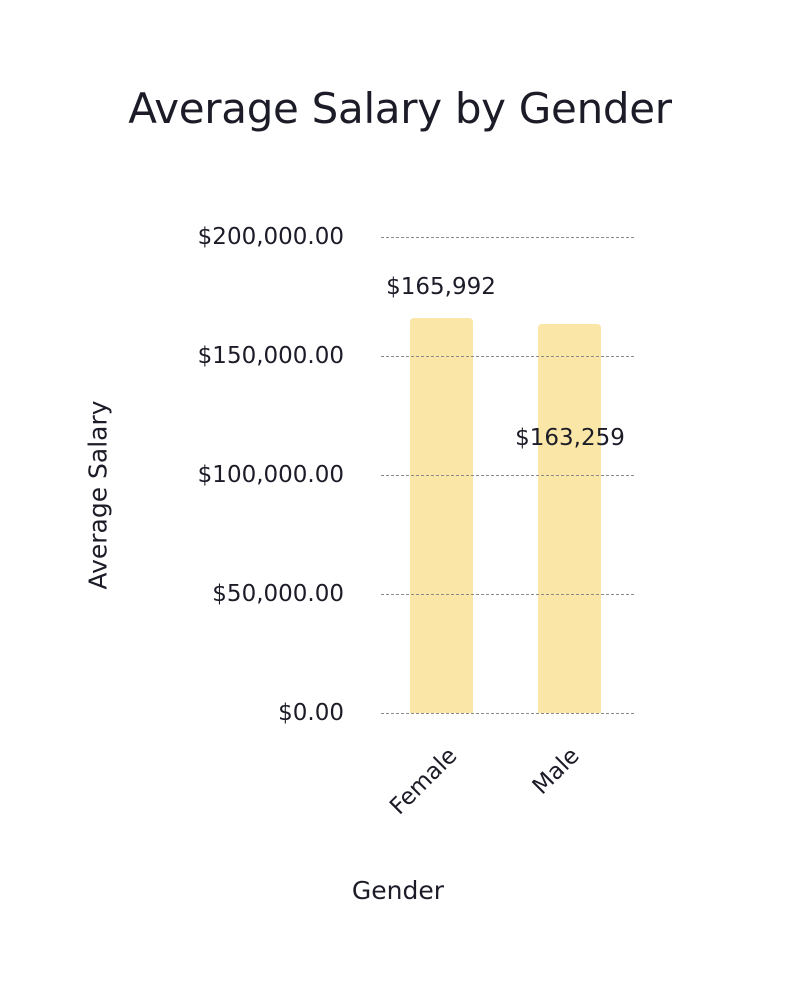  I want to click on data-label: $163,259, so click(570, 438).